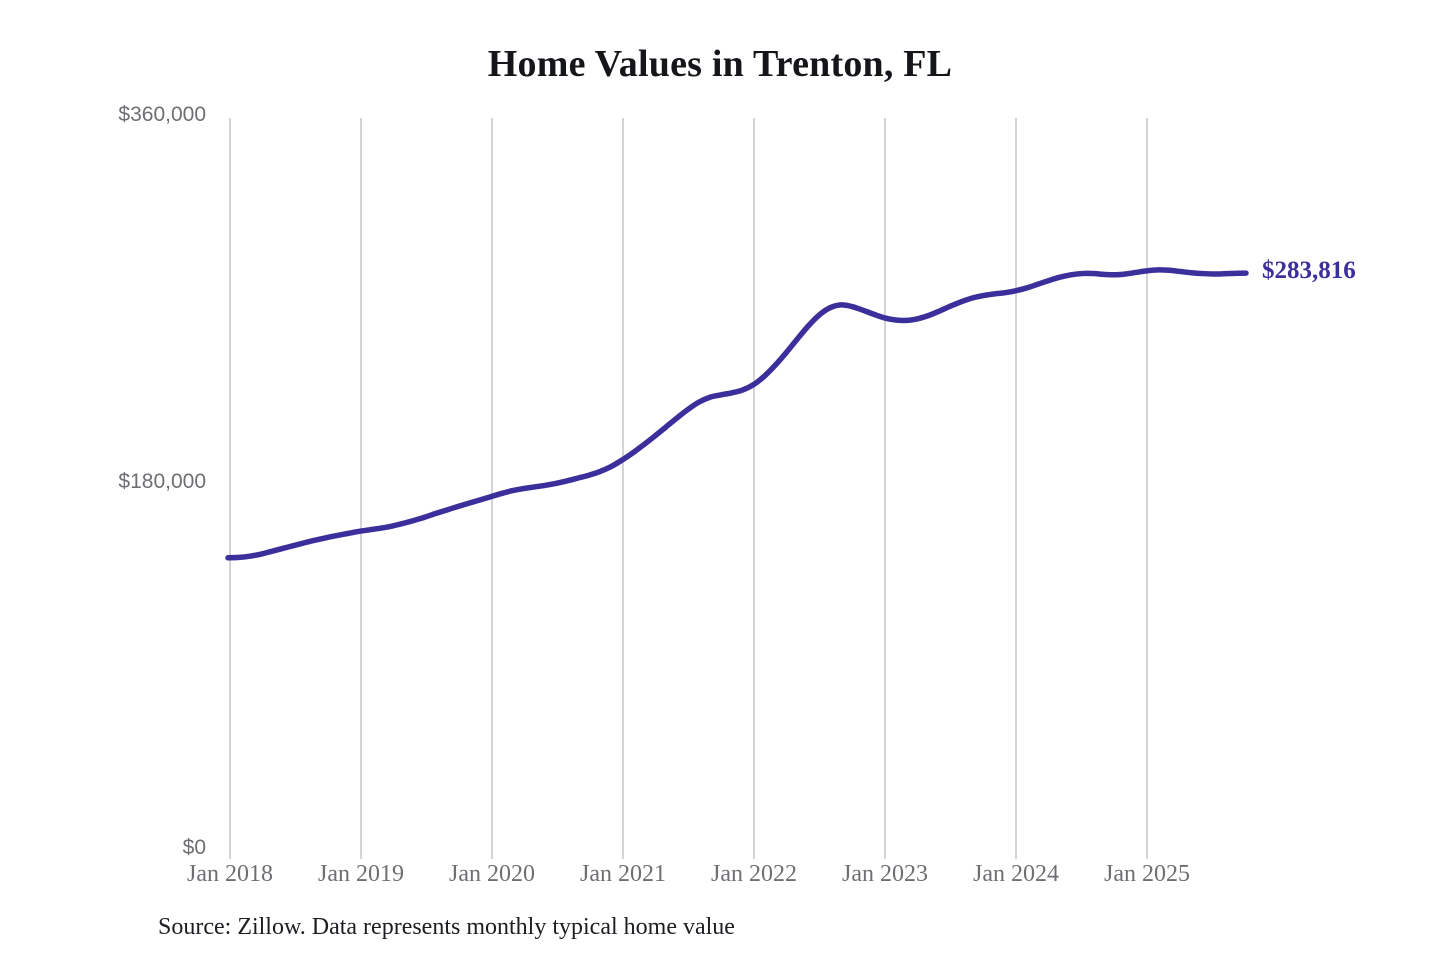 The image size is (1440, 960). What do you see at coordinates (162, 481) in the screenshot?
I see `y-tick-label-1: $180,000` at bounding box center [162, 481].